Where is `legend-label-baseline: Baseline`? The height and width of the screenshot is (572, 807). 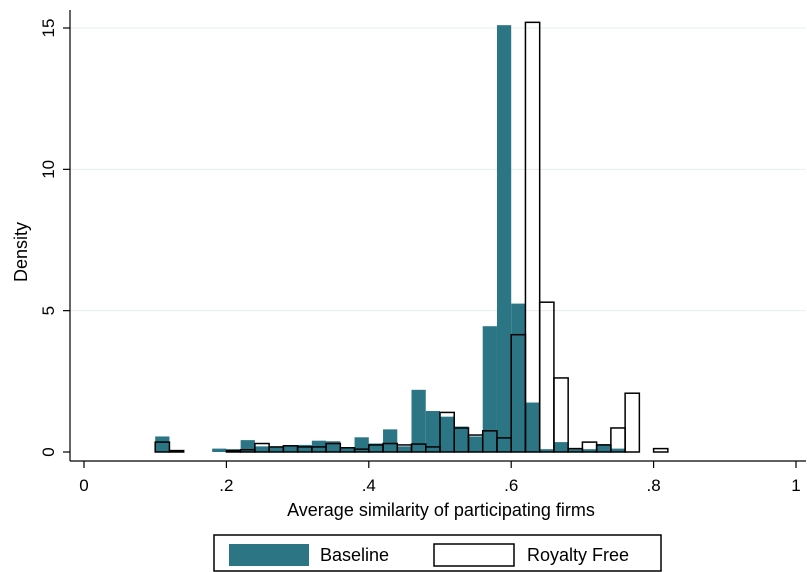 legend-label-baseline: Baseline is located at coordinates (354, 555).